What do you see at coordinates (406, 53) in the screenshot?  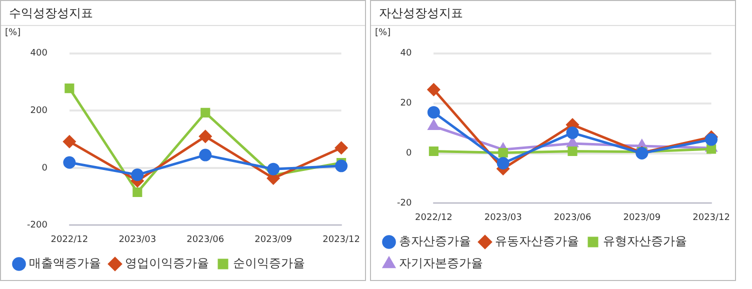 I see `y-tick-label: 40` at bounding box center [406, 53].